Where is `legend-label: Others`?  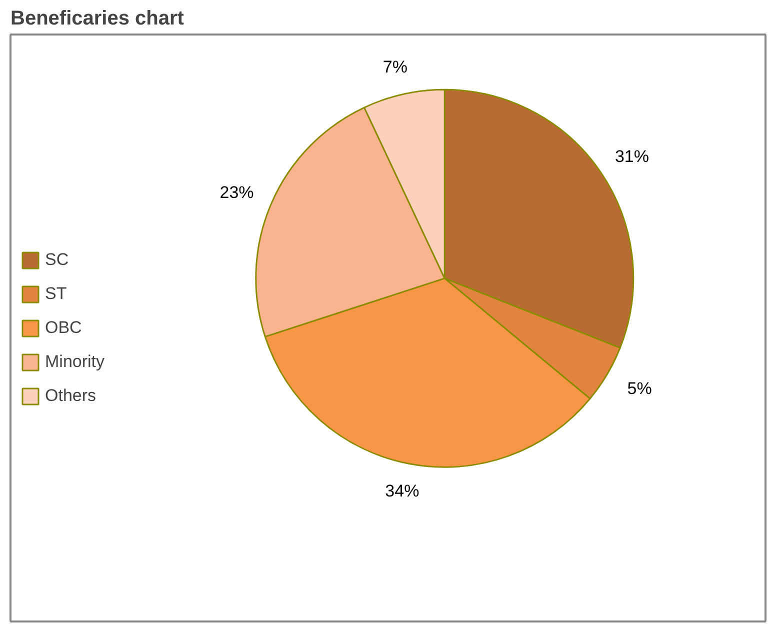
legend-label: Others is located at coordinates (70, 396).